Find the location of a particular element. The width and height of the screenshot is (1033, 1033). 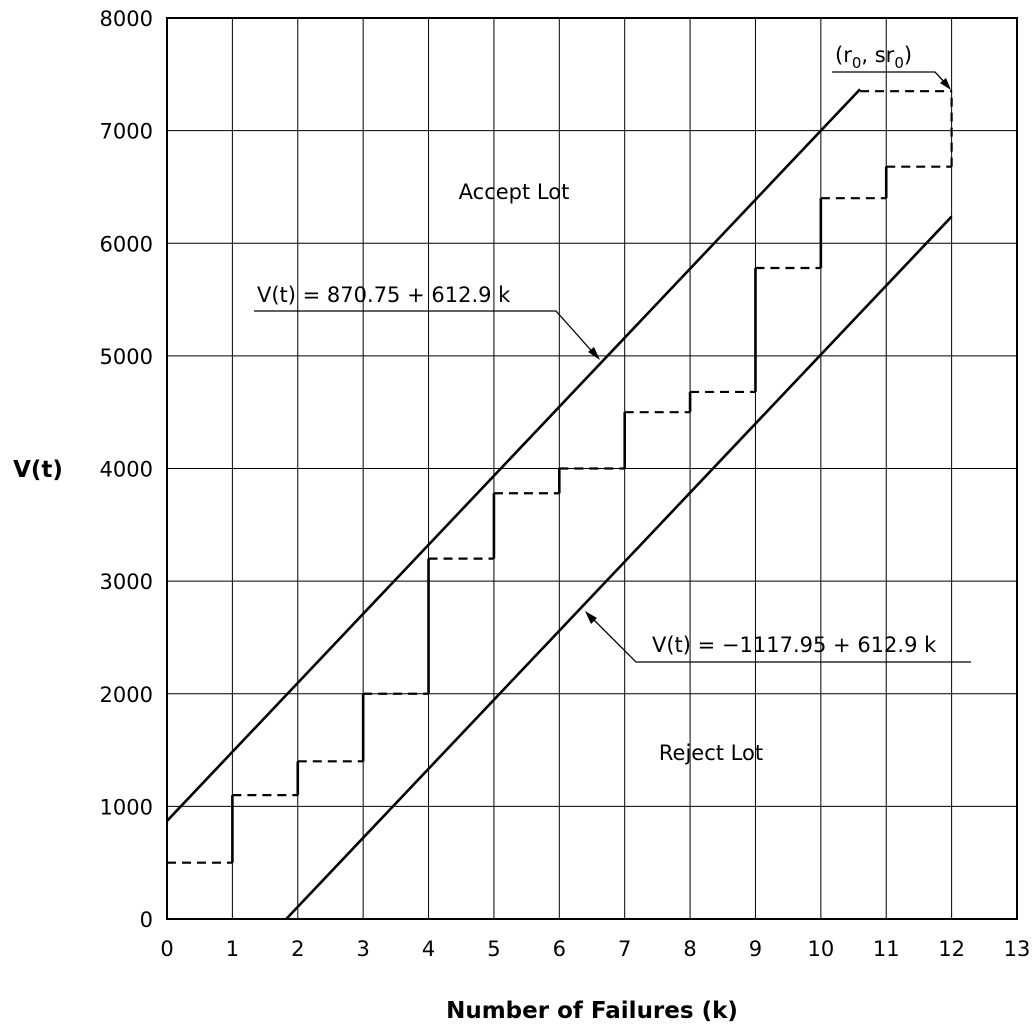

reject-region-label: Reject Lot is located at coordinates (711, 753).